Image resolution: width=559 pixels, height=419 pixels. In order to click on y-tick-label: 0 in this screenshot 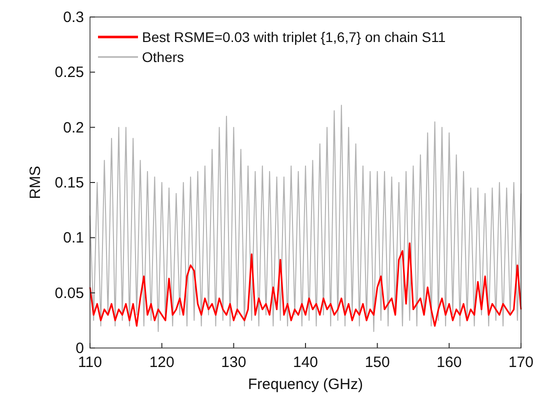, I will do `click(80, 348)`.